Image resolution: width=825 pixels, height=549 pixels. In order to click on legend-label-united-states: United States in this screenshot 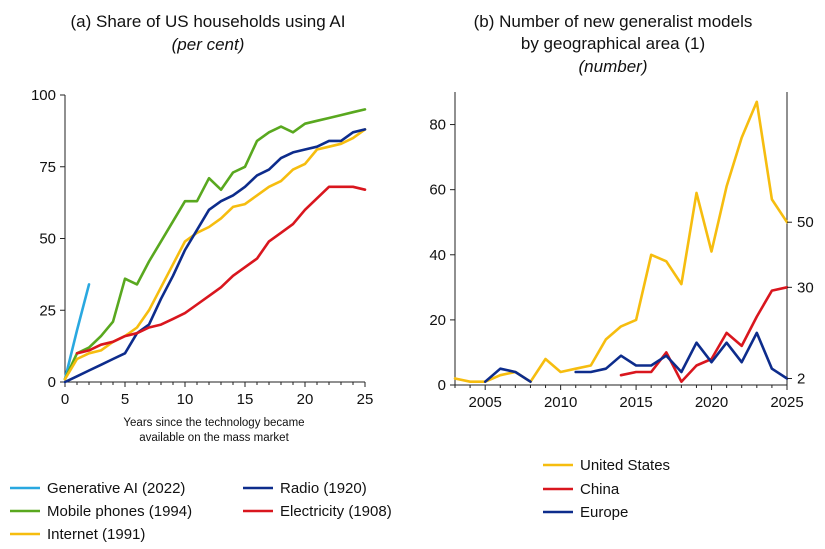, I will do `click(625, 465)`.